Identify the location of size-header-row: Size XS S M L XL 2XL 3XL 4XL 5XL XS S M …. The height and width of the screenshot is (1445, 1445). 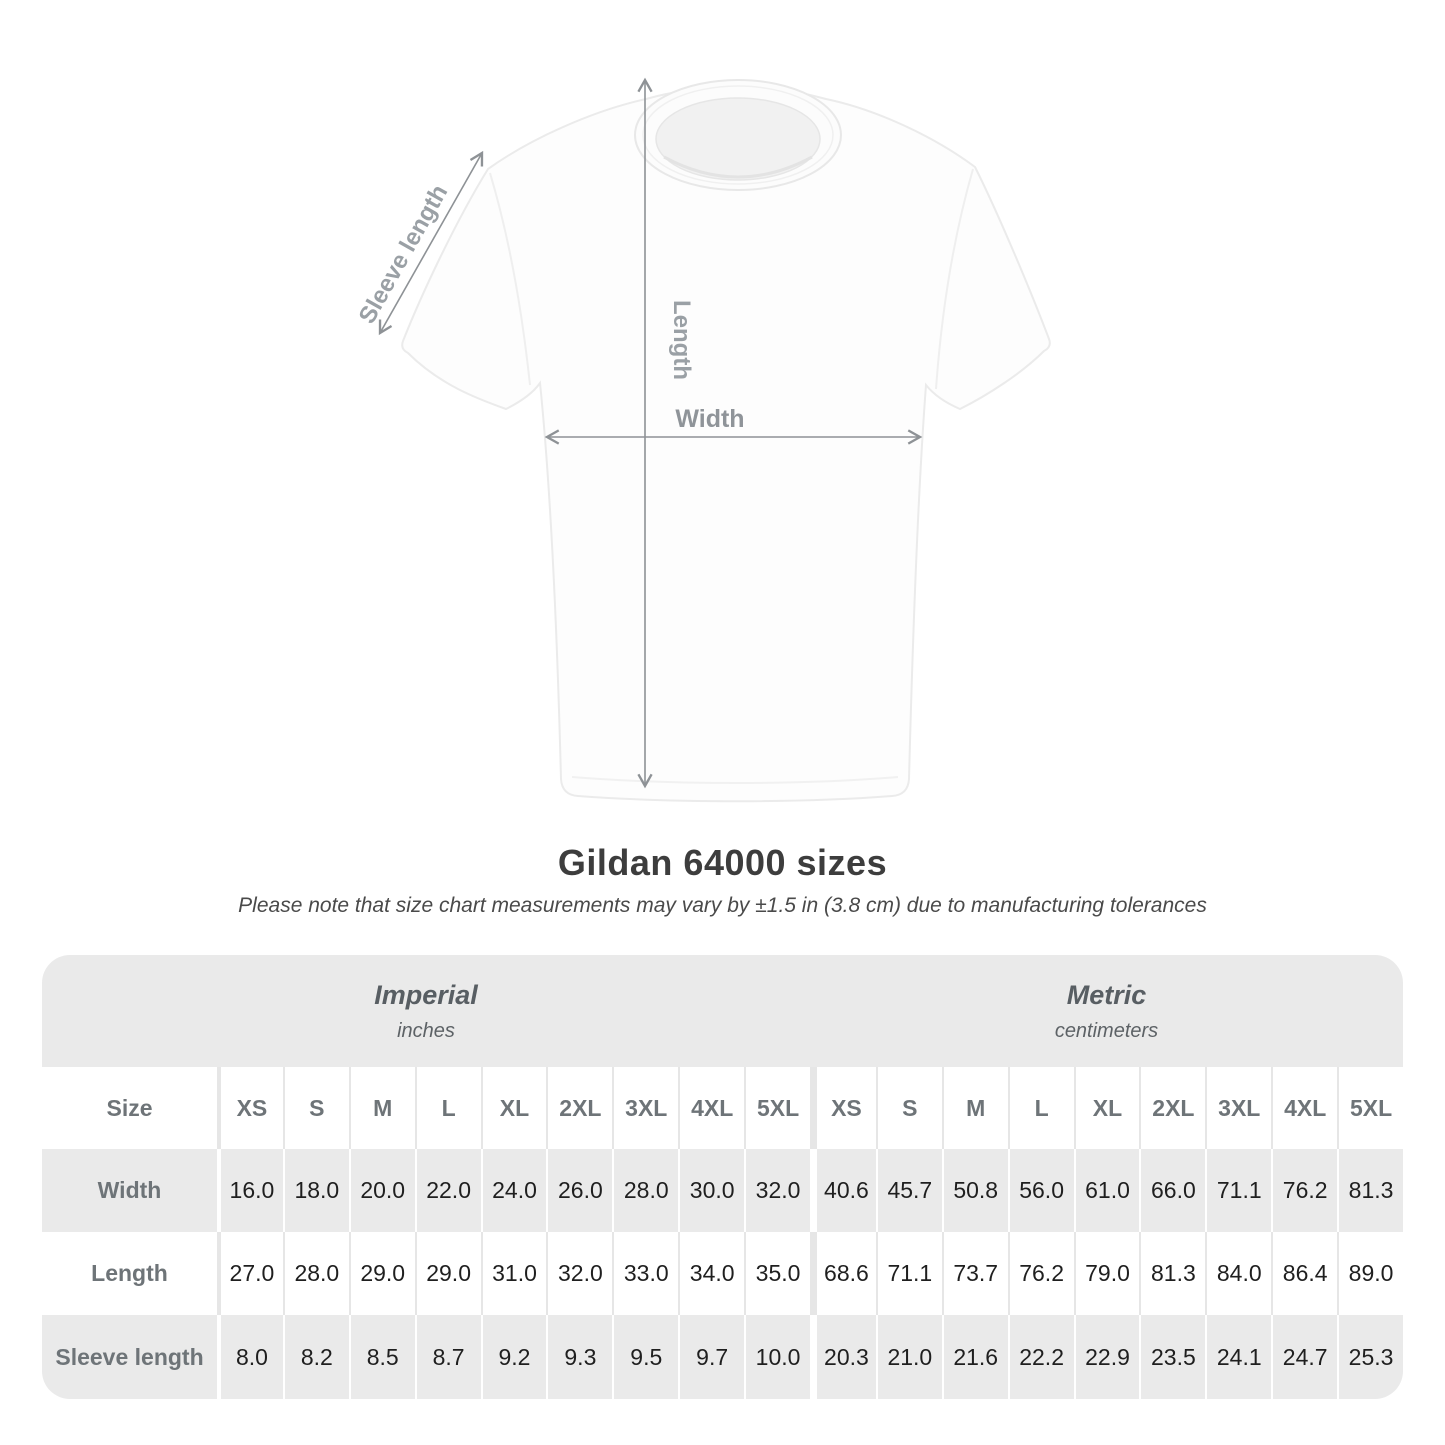
(722, 1108).